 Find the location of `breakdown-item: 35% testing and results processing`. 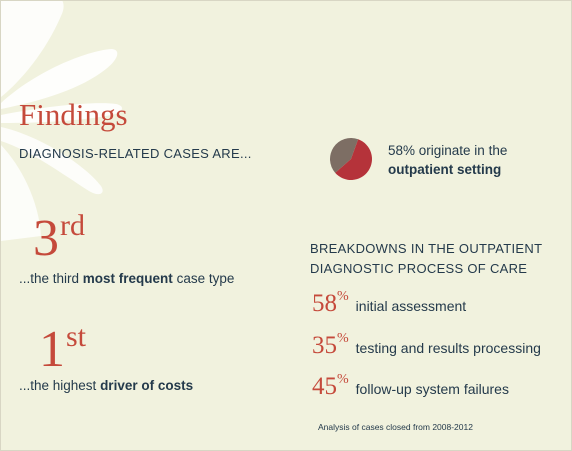

breakdown-item: 35% testing and results processing is located at coordinates (426, 345).